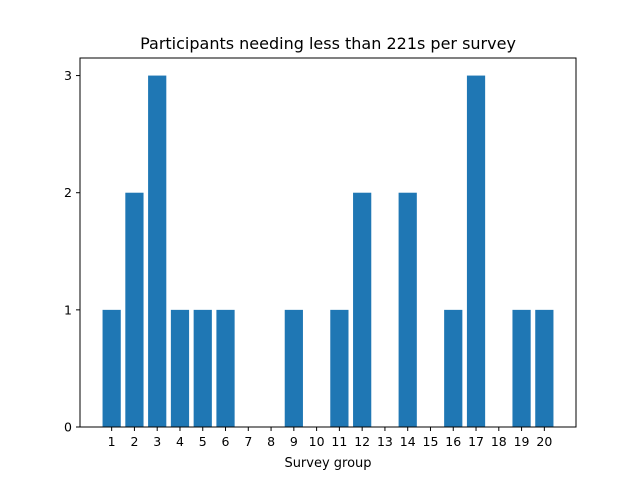 Image resolution: width=640 pixels, height=480 pixels. Describe the element at coordinates (476, 441) in the screenshot. I see `x-tick-label-17: 17` at that location.